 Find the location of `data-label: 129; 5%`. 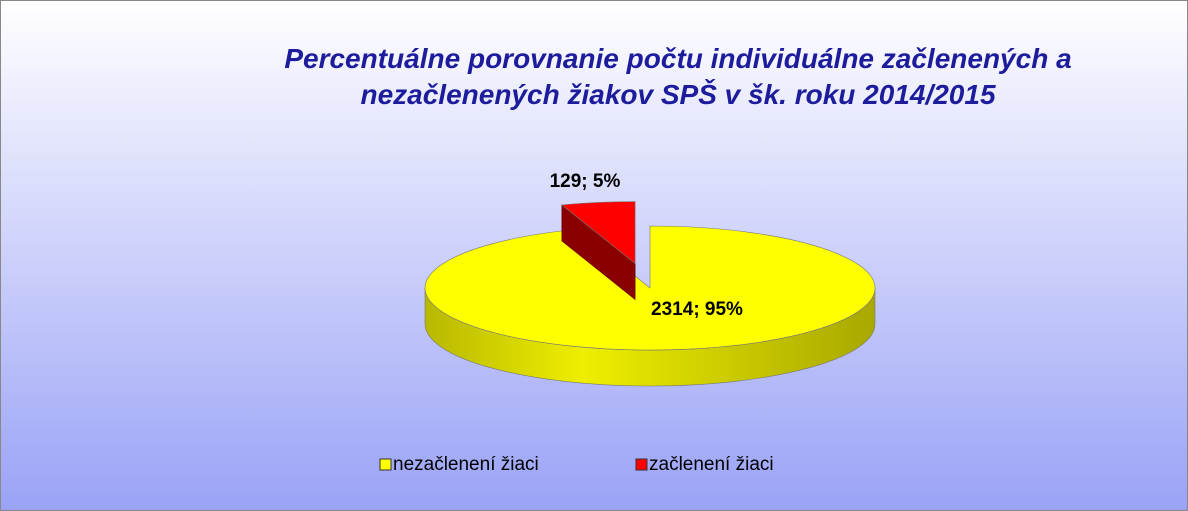

data-label: 129; 5% is located at coordinates (585, 181).